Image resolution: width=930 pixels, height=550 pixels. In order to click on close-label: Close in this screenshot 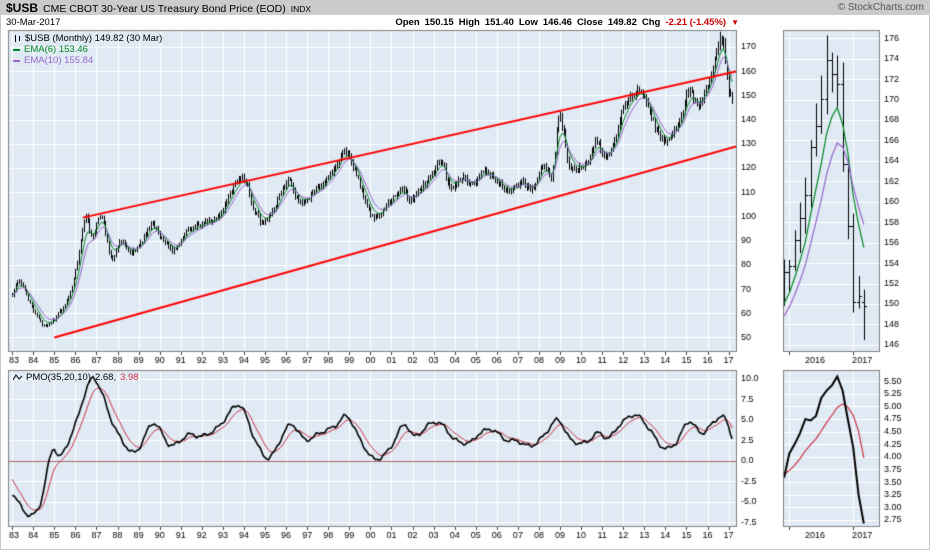, I will do `click(589, 22)`.